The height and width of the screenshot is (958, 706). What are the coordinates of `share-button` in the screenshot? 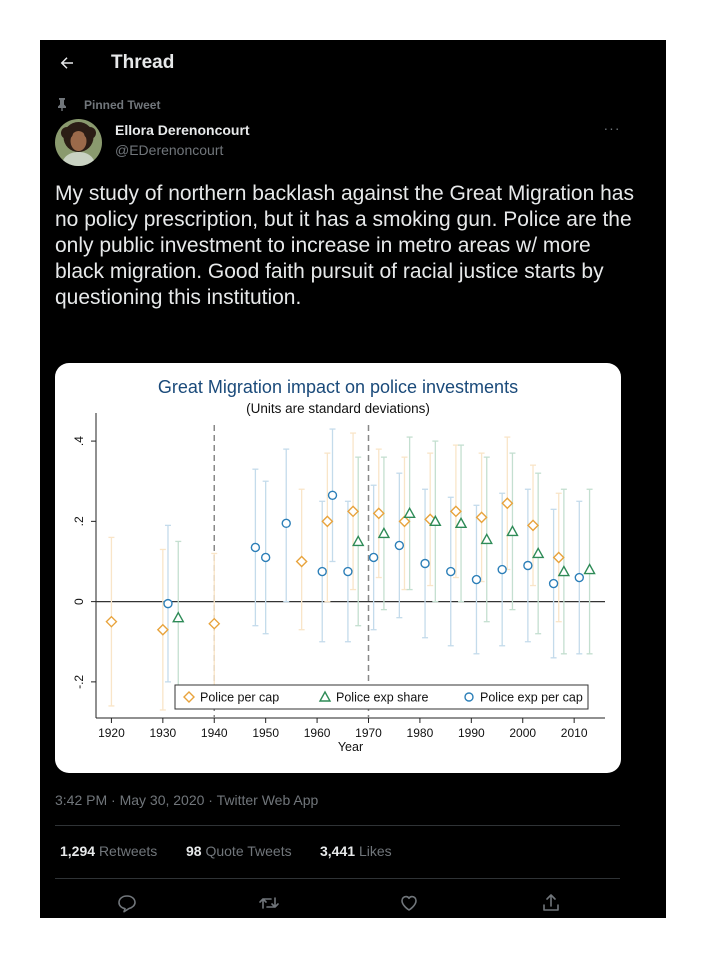 It's located at (551, 903).